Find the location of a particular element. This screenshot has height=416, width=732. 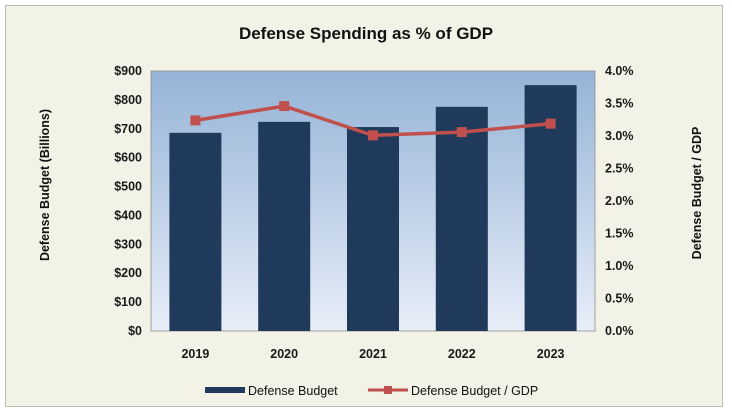

legend-swatch-bar is located at coordinates (225, 390).